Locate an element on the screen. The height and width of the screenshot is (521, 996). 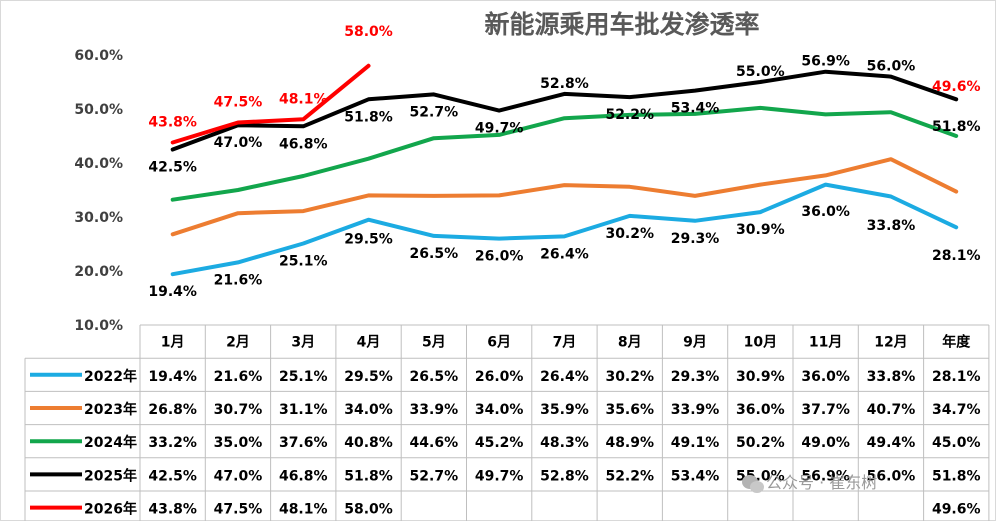
chart-title: 新能源乘用车批发渗透率 is located at coordinates (621, 24).